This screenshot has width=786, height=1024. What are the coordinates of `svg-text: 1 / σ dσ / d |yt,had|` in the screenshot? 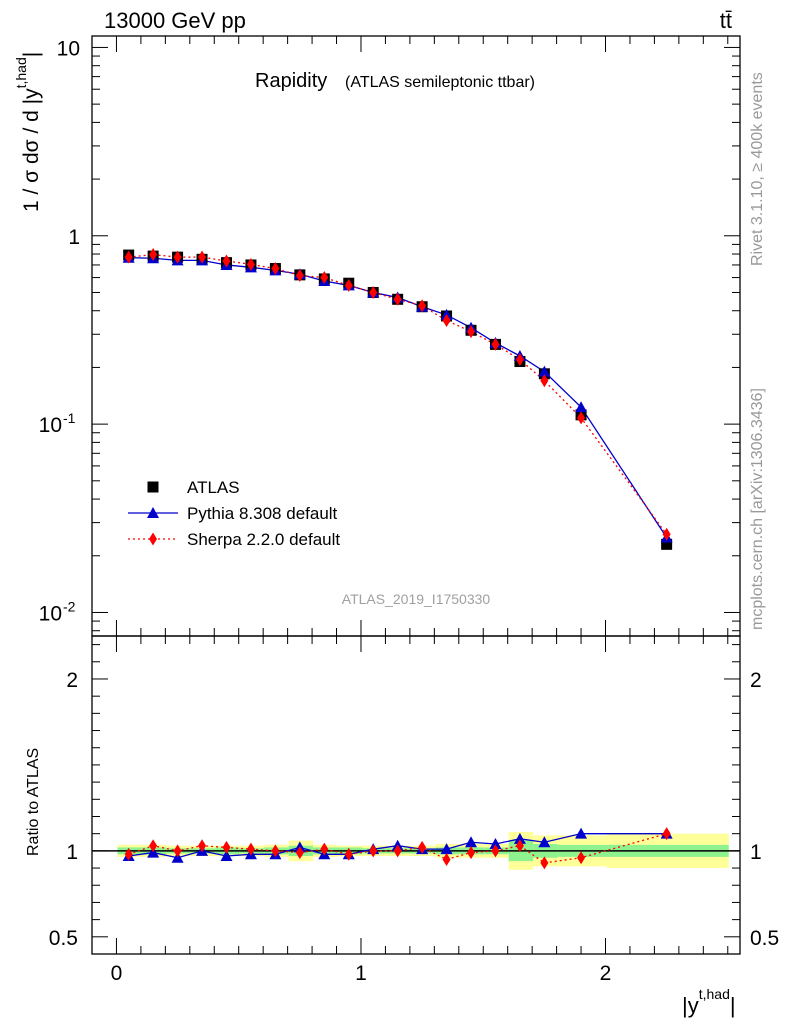 It's located at (28, 132).